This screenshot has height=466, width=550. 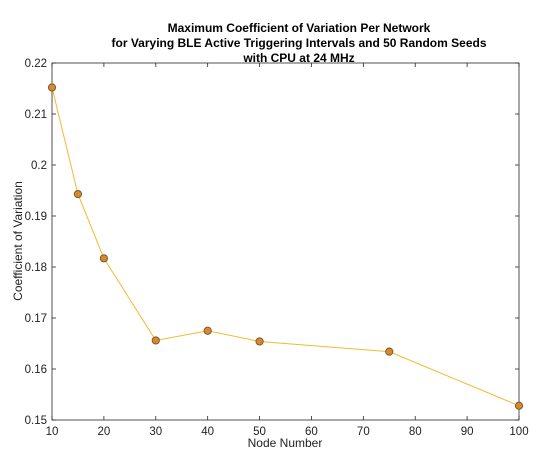 What do you see at coordinates (259, 432) in the screenshot?
I see `x-tick-label: 50` at bounding box center [259, 432].